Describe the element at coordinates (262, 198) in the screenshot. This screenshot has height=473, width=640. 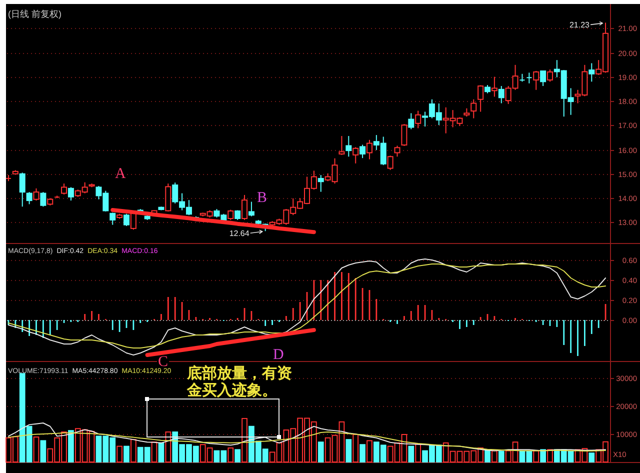
I see `annotation: B` at that location.